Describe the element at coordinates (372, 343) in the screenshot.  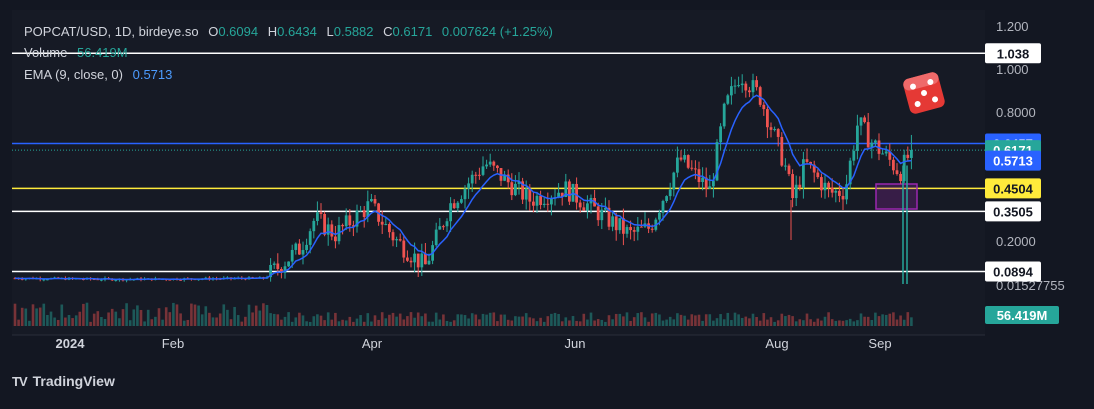
I see `x-tick-label: Apr` at that location.